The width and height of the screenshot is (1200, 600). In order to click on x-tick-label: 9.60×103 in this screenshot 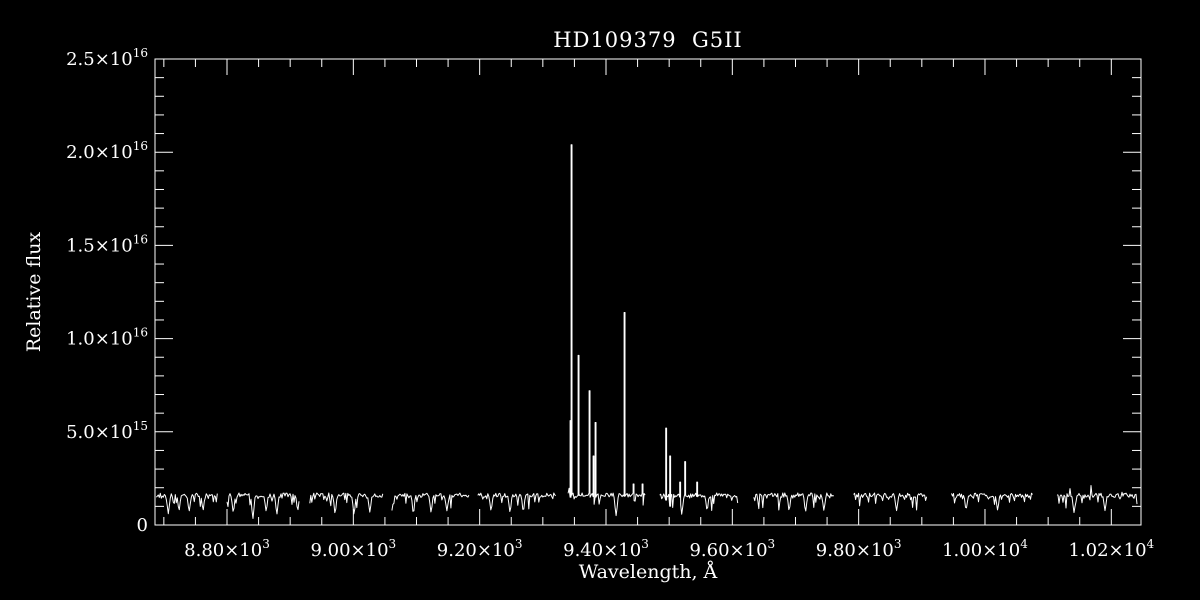, I will do `click(732, 549)`.